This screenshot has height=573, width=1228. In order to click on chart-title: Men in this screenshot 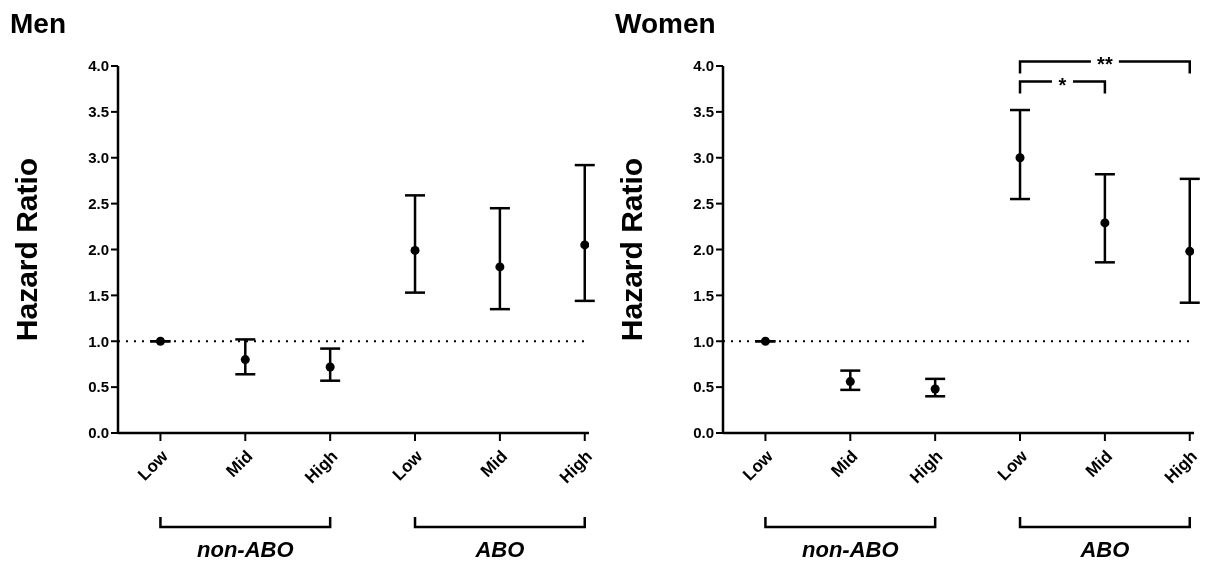, I will do `click(38, 24)`.